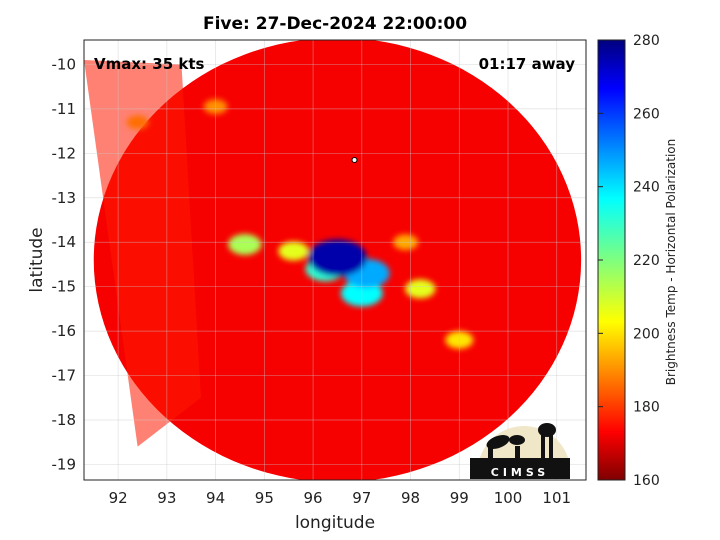  What do you see at coordinates (64, 376) in the screenshot?
I see `y-tick-label: -17` at bounding box center [64, 376].